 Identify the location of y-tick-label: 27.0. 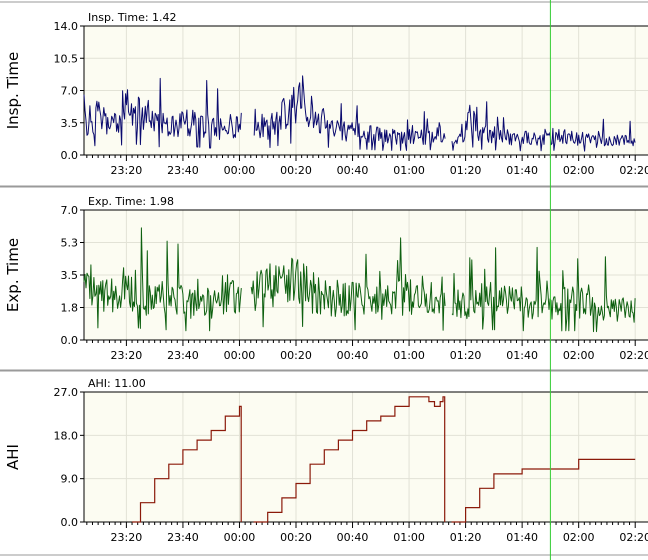
(66, 392).